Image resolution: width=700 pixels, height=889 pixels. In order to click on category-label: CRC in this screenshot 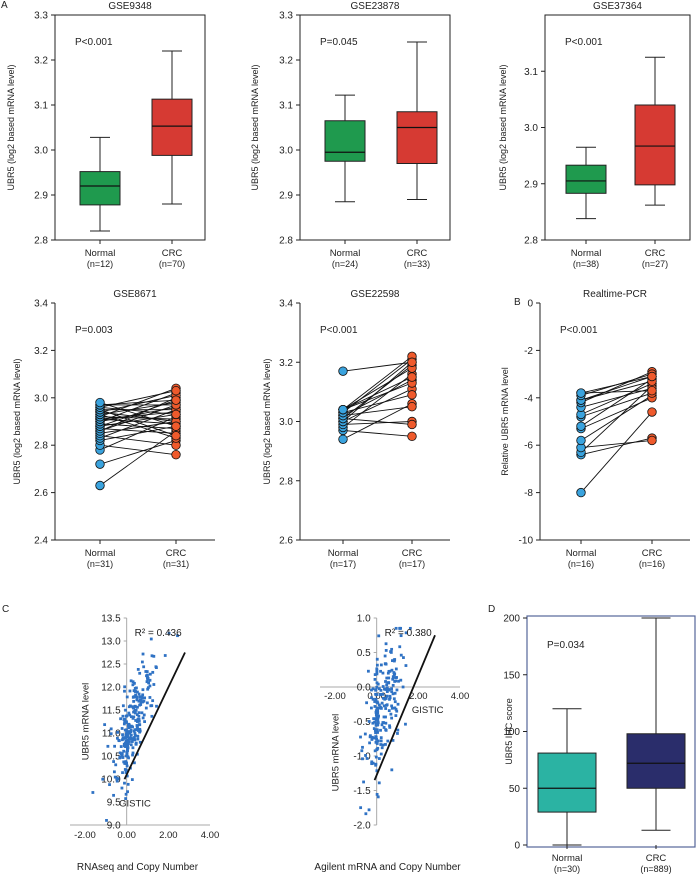, I will do `click(656, 858)`.